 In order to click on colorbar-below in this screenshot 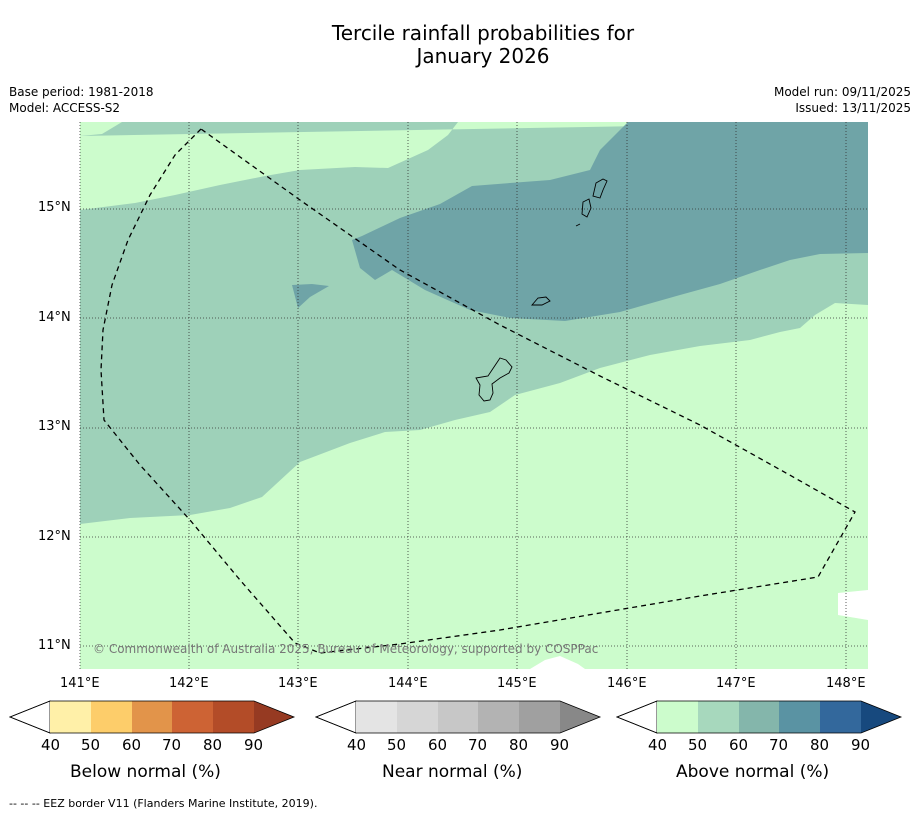, I will do `click(152, 717)`.